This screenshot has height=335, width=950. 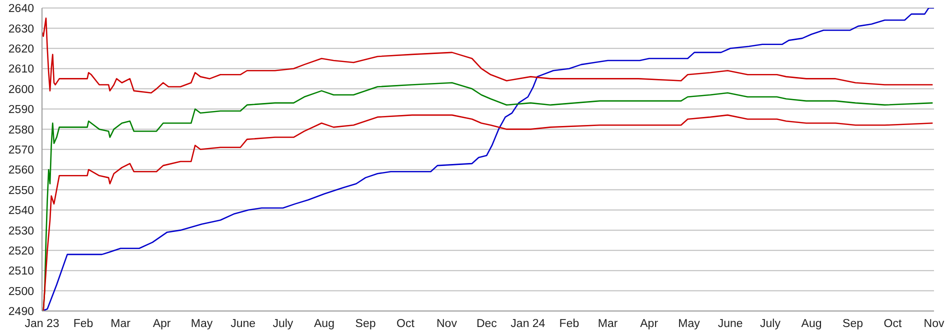 What do you see at coordinates (21, 110) in the screenshot?
I see `y-tick-label: 2590` at bounding box center [21, 110].